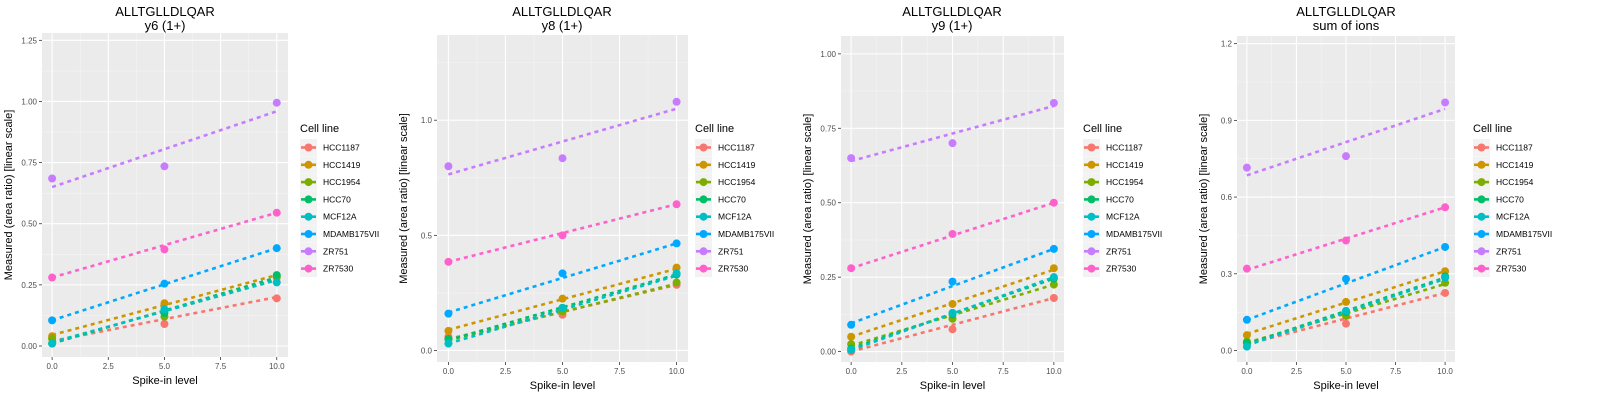 The height and width of the screenshot is (405, 1600). I want to click on series-hcc70, so click(164, 310).